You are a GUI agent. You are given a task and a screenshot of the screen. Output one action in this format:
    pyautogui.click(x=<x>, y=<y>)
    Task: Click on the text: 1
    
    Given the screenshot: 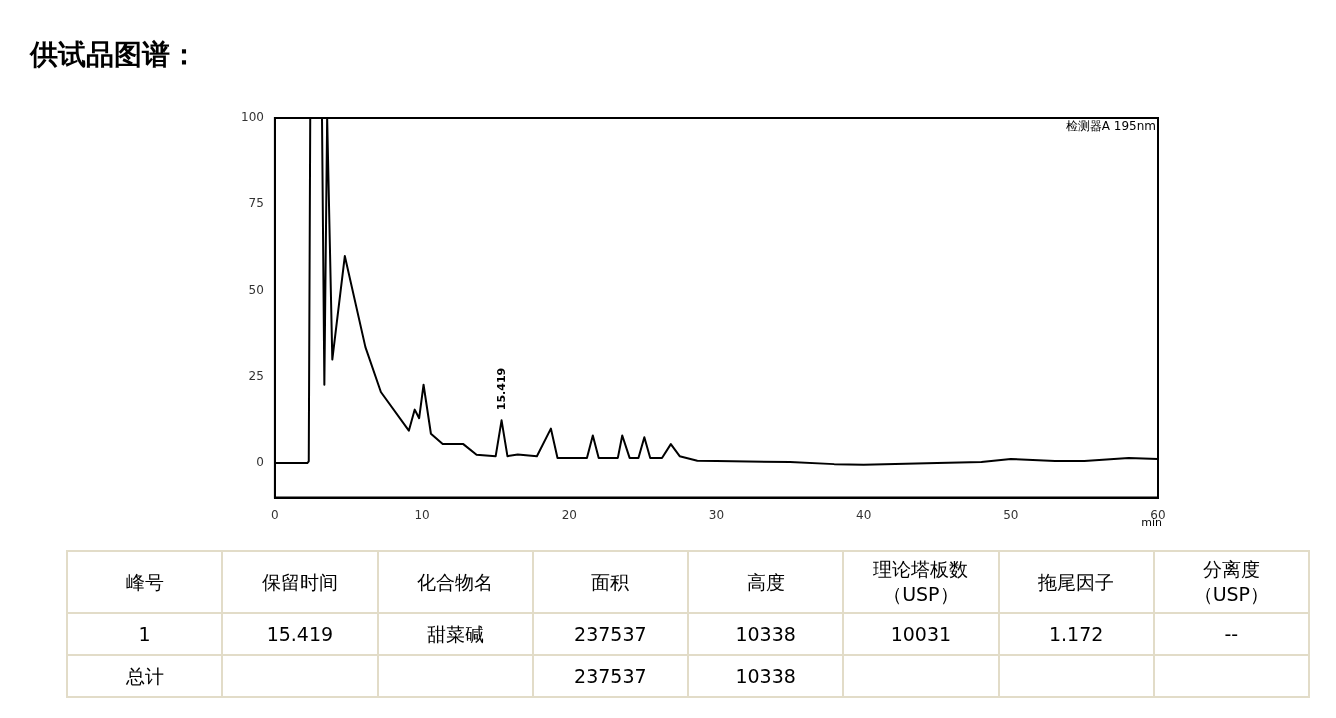 What is the action you would take?
    pyautogui.click(x=145, y=634)
    